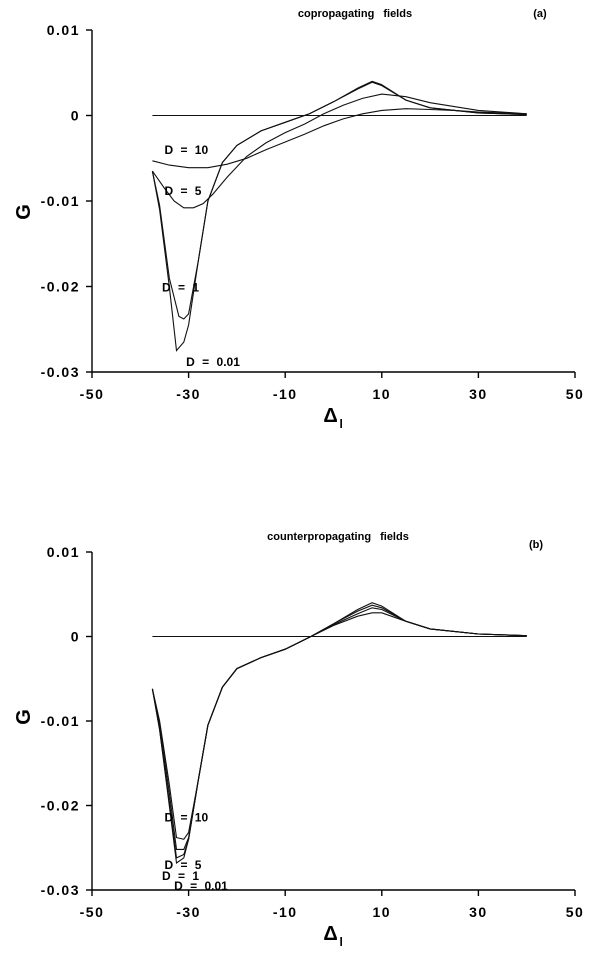 This screenshot has width=589, height=956. I want to click on chart-title: counterpropagating fields, so click(338, 537).